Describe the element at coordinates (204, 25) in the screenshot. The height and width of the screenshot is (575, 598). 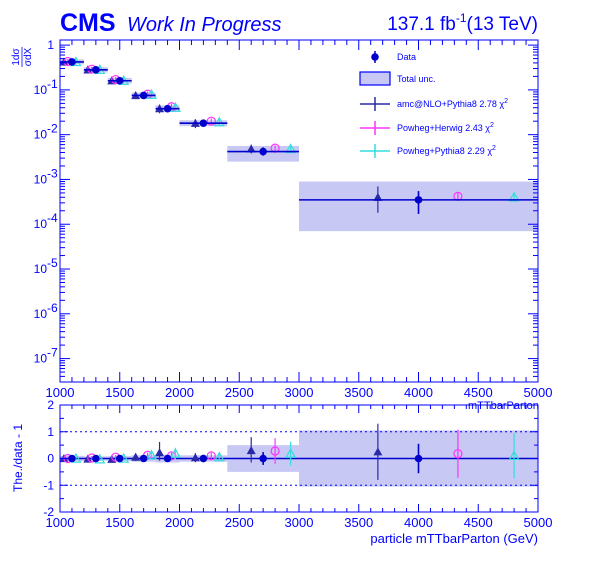
I see `work-in-progress-label: Work In Progress` at that location.